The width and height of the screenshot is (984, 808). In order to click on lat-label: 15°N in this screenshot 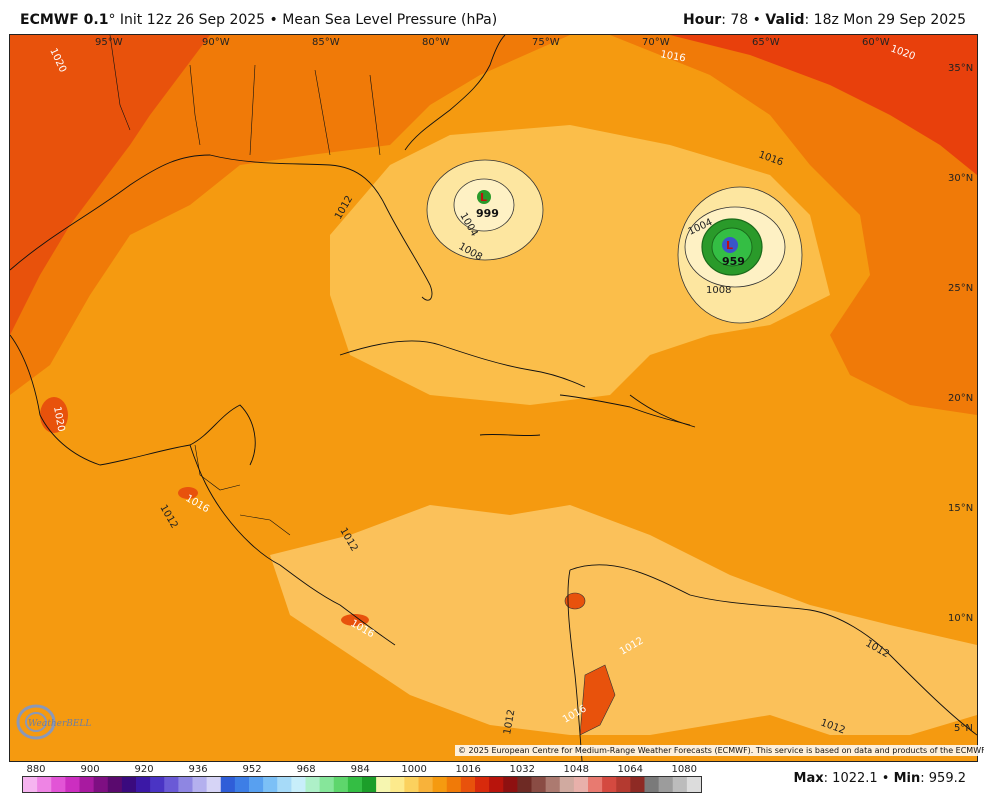, I will do `click(960, 508)`.